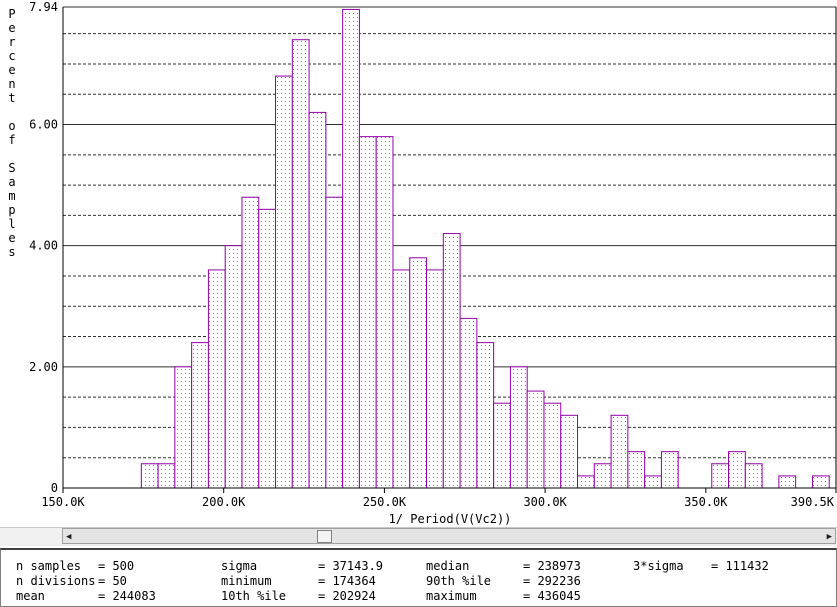 This screenshot has height=607, width=837. I want to click on y-tick-label: 7.94, so click(43, 7).